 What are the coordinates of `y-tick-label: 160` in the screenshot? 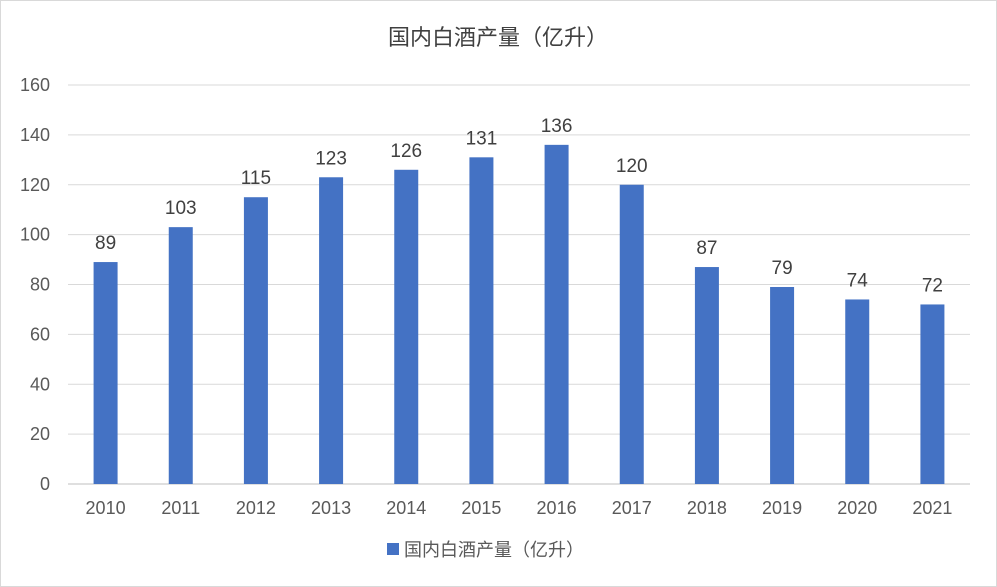 It's located at (35, 85).